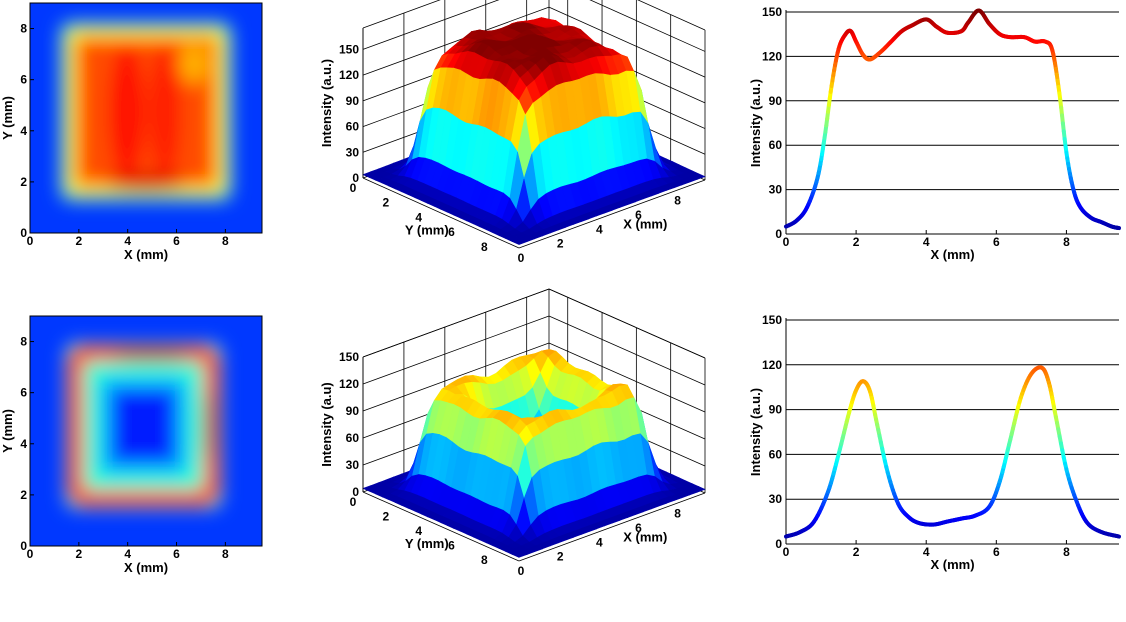 This screenshot has width=1126, height=622. What do you see at coordinates (772, 365) in the screenshot?
I see `y-tick-label: 120` at bounding box center [772, 365].